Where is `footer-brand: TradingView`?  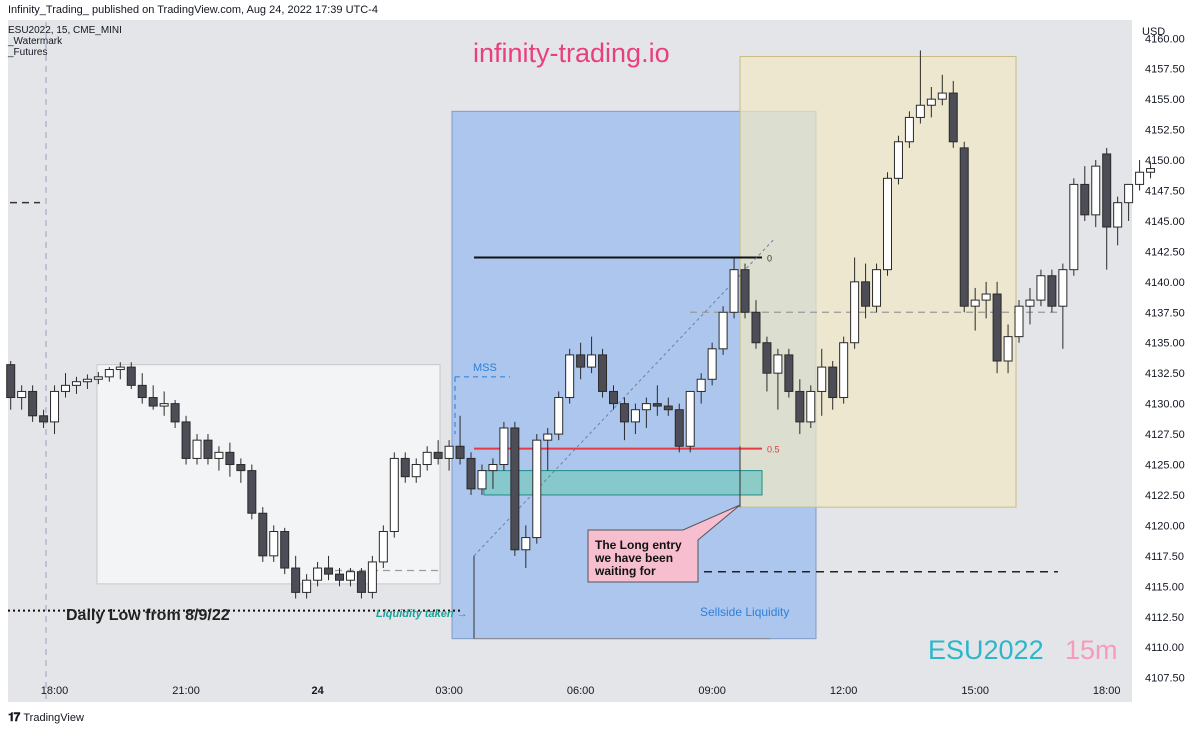 footer-brand: TradingView is located at coordinates (53, 717).